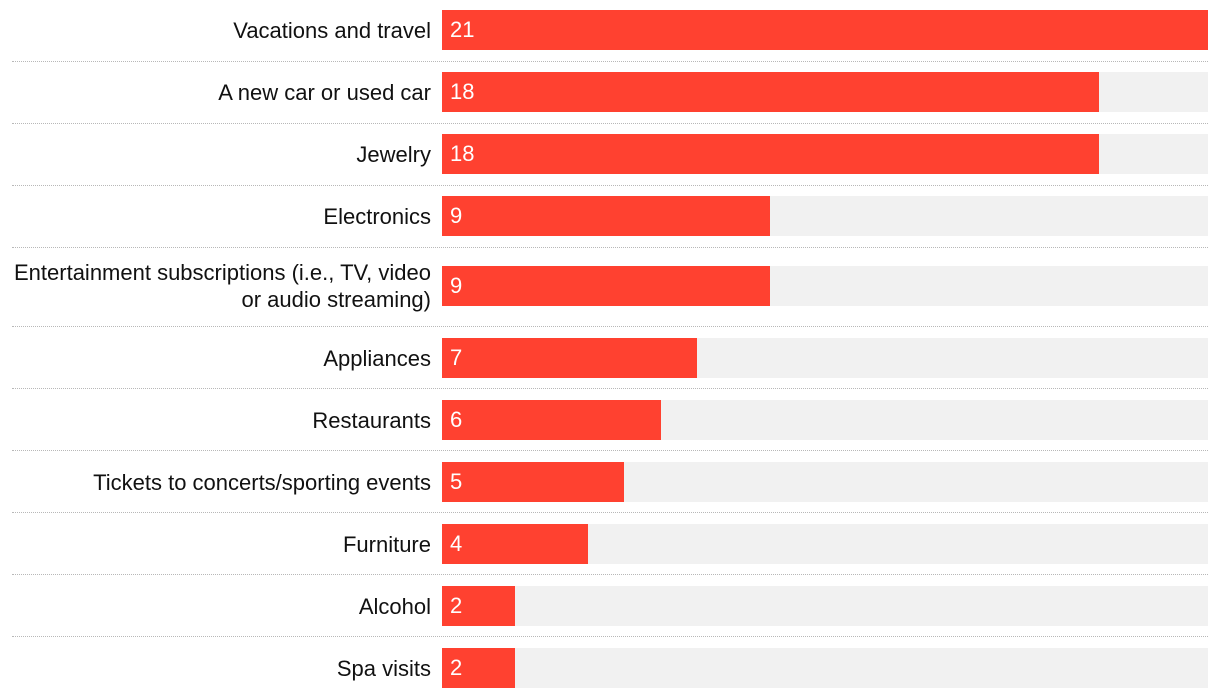 Image resolution: width=1220 pixels, height=698 pixels. Describe the element at coordinates (215, 420) in the screenshot. I see `category-label: Restaurants` at that location.